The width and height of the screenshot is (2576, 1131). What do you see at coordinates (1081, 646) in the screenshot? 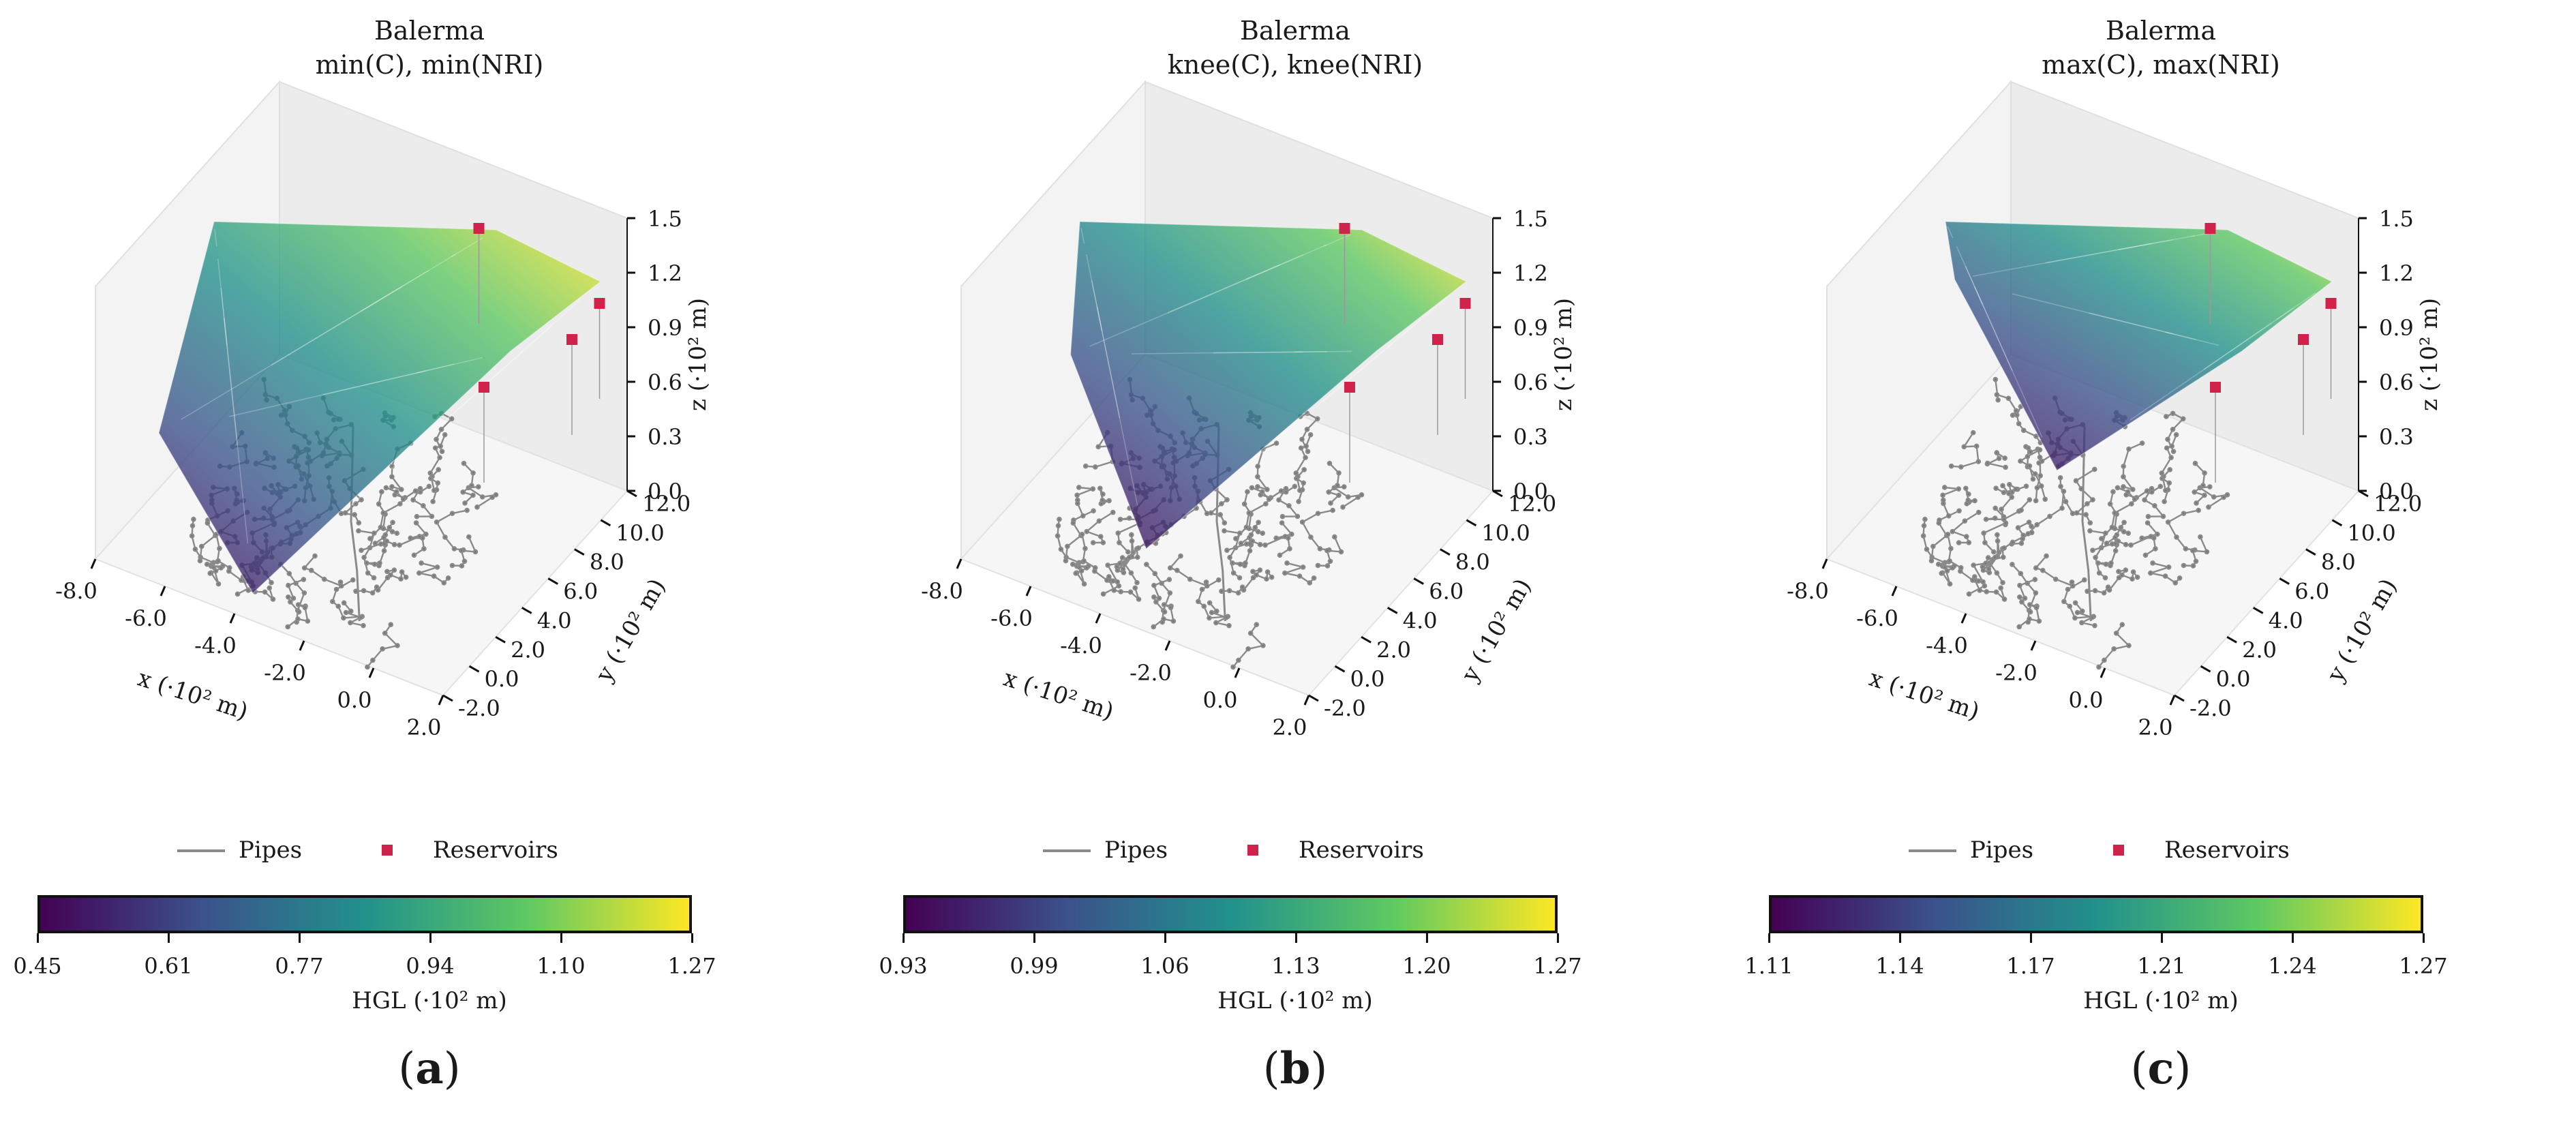
I see `x-tick-label: -4.0` at bounding box center [1081, 646].